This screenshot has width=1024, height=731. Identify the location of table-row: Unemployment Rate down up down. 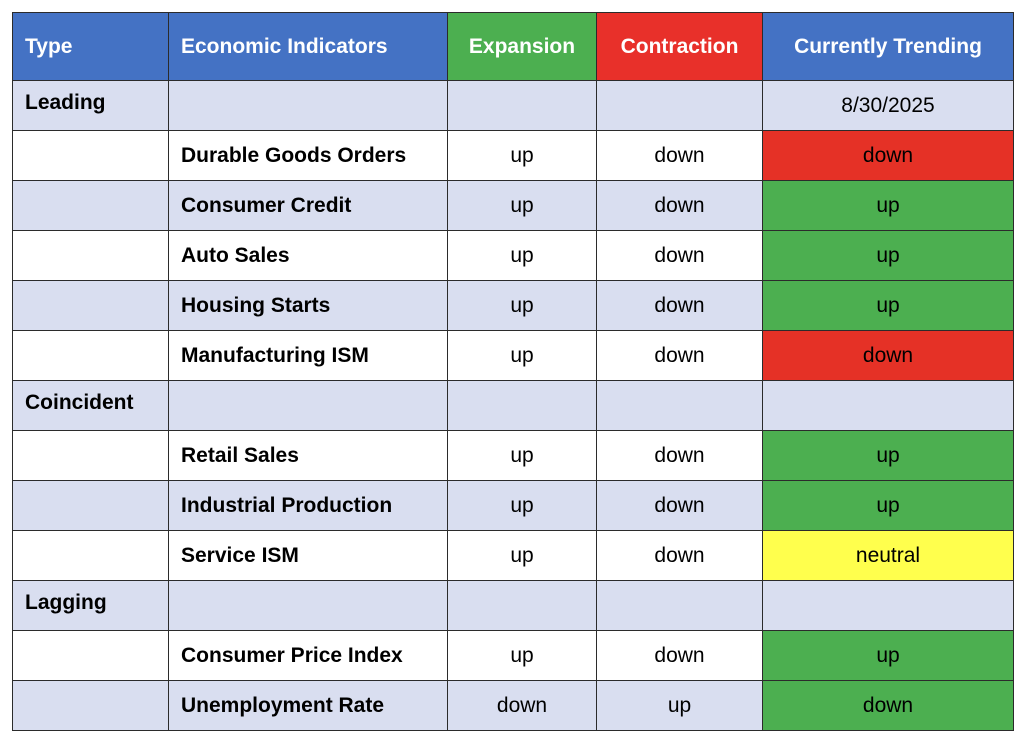
(513, 705).